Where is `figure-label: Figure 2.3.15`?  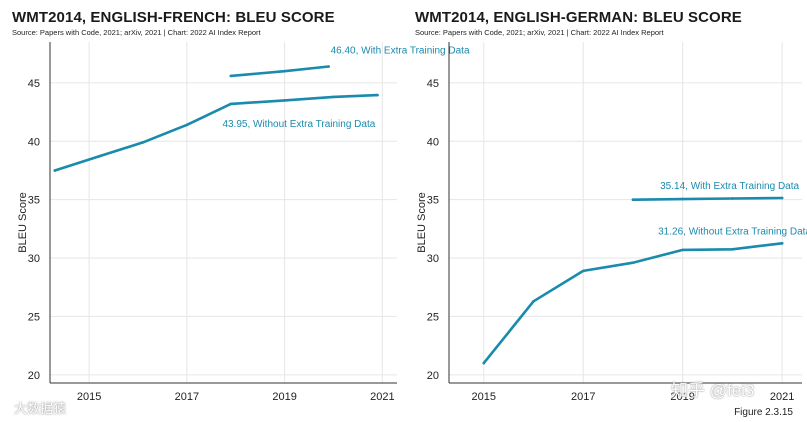 figure-label: Figure 2.3.15 is located at coordinates (763, 412).